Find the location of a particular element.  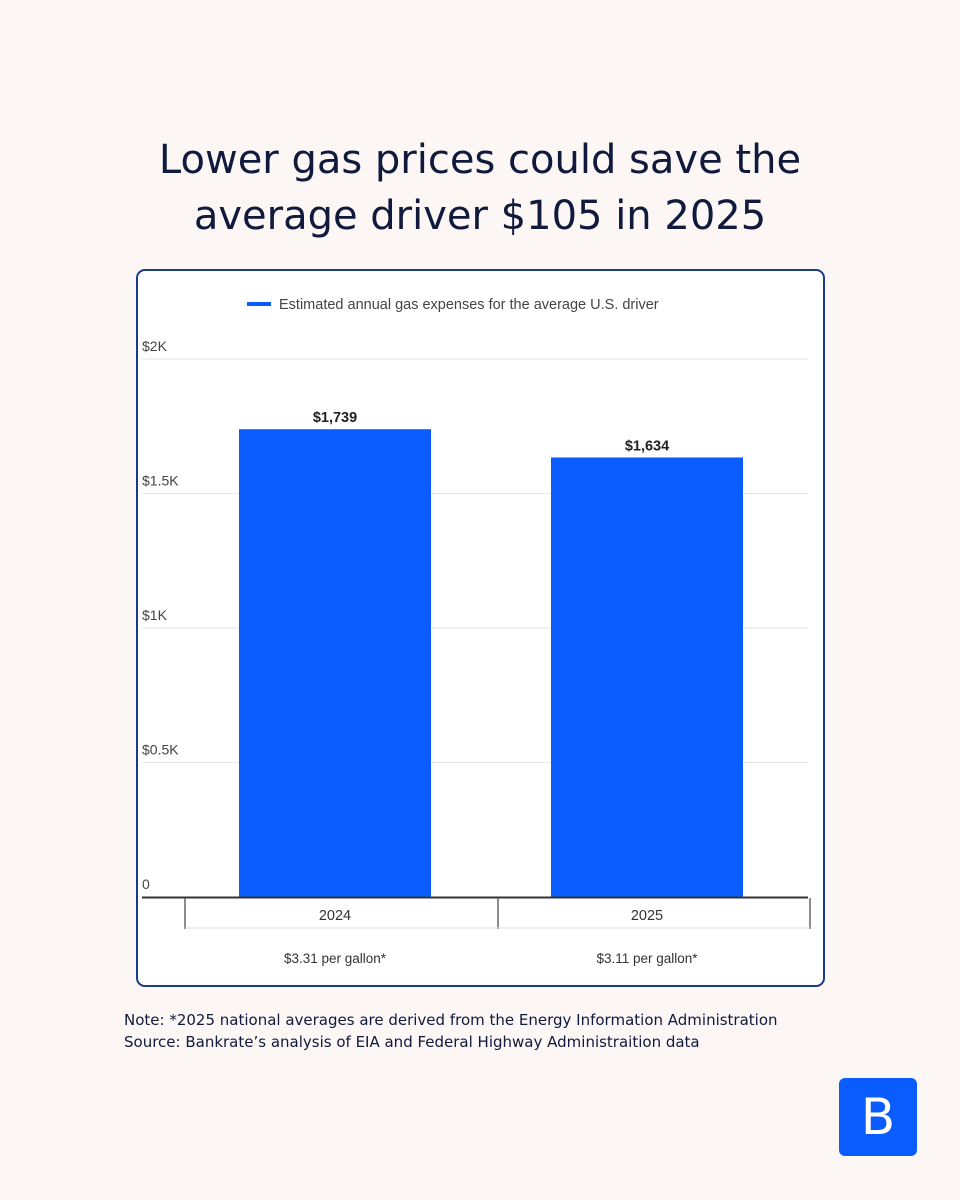

page-title-line-2: average driver $105 in 2025 is located at coordinates (480, 216).